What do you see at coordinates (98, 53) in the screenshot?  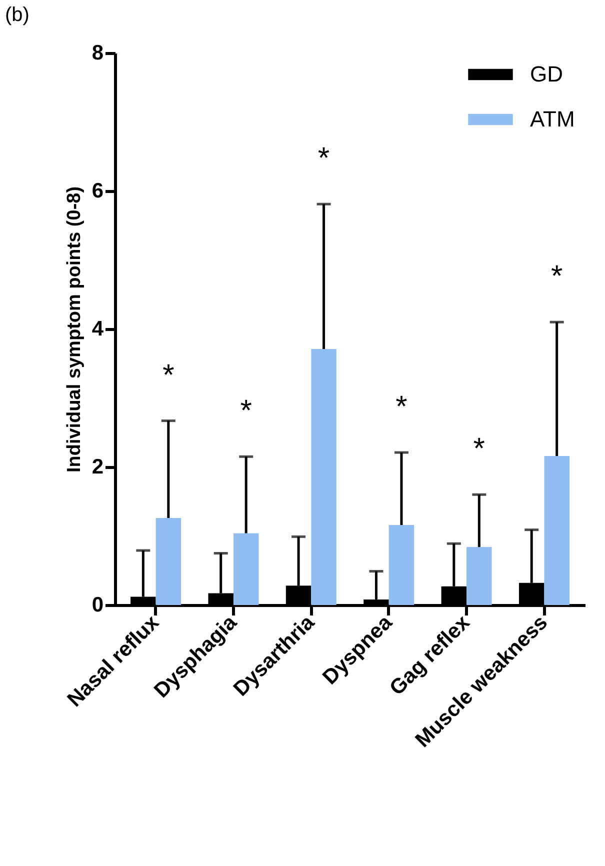 I see `y-tick-label: 8` at bounding box center [98, 53].